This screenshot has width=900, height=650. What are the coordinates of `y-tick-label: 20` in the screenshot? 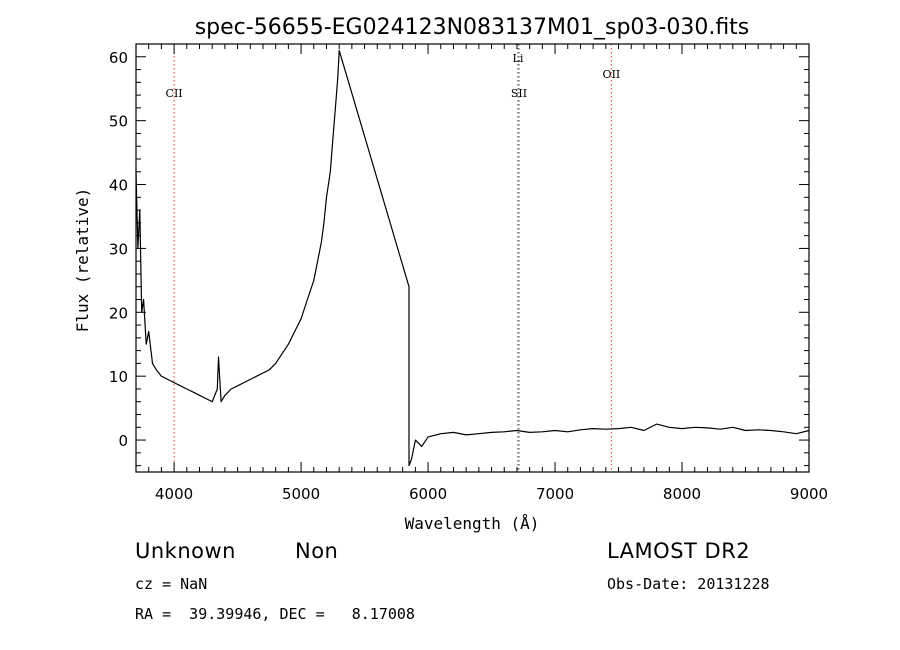 It's located at (118, 313).